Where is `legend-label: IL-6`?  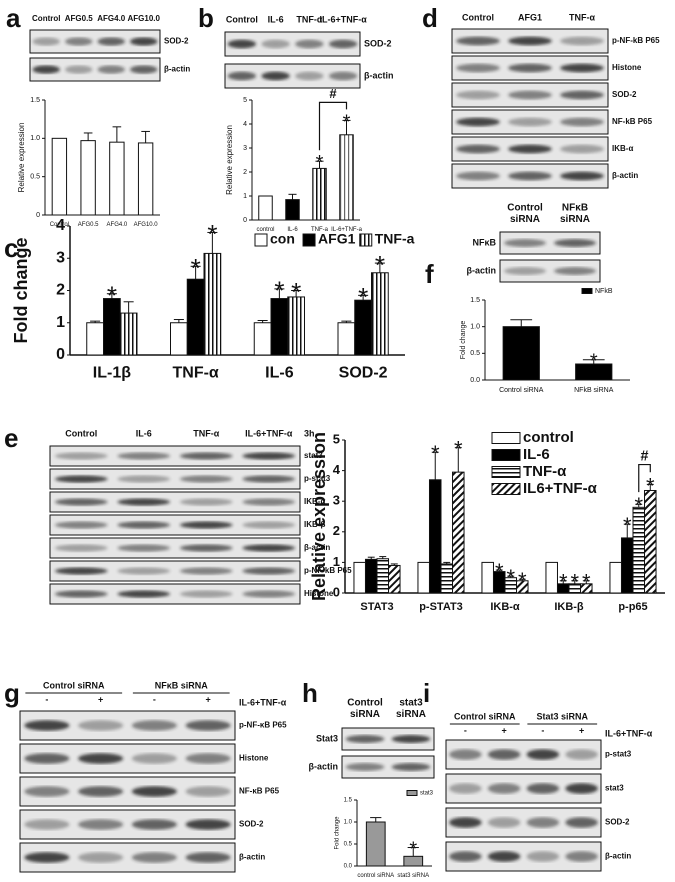 legend-label: IL-6 is located at coordinates (536, 454).